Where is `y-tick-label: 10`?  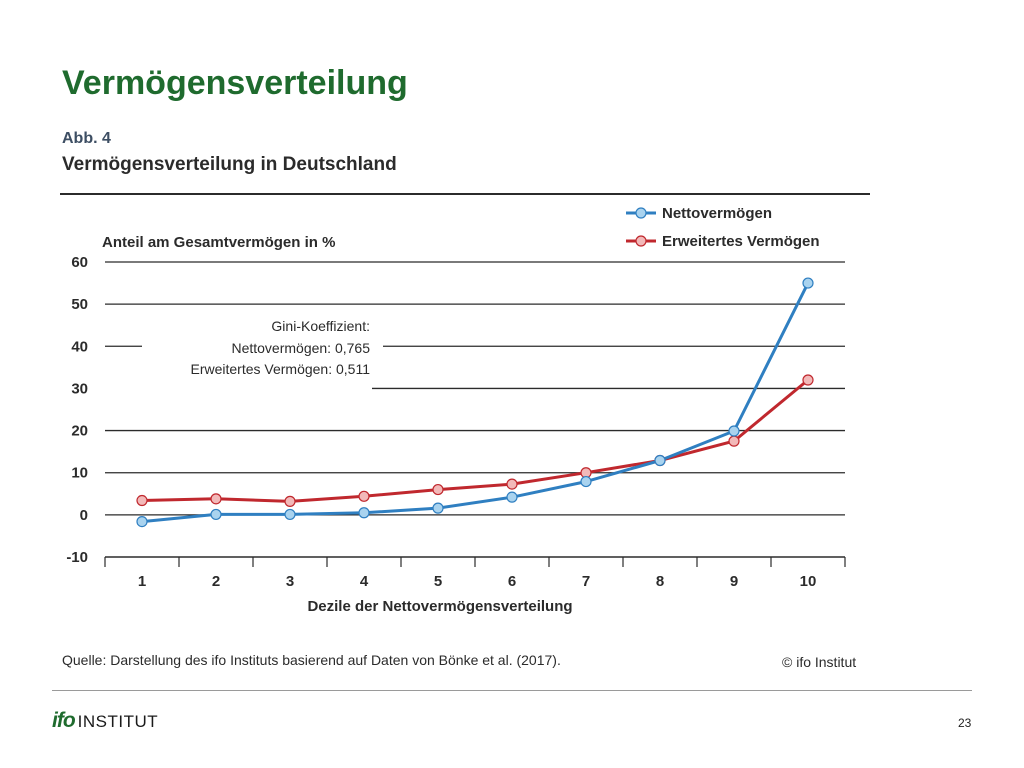
y-tick-label: 10 is located at coordinates (79, 473).